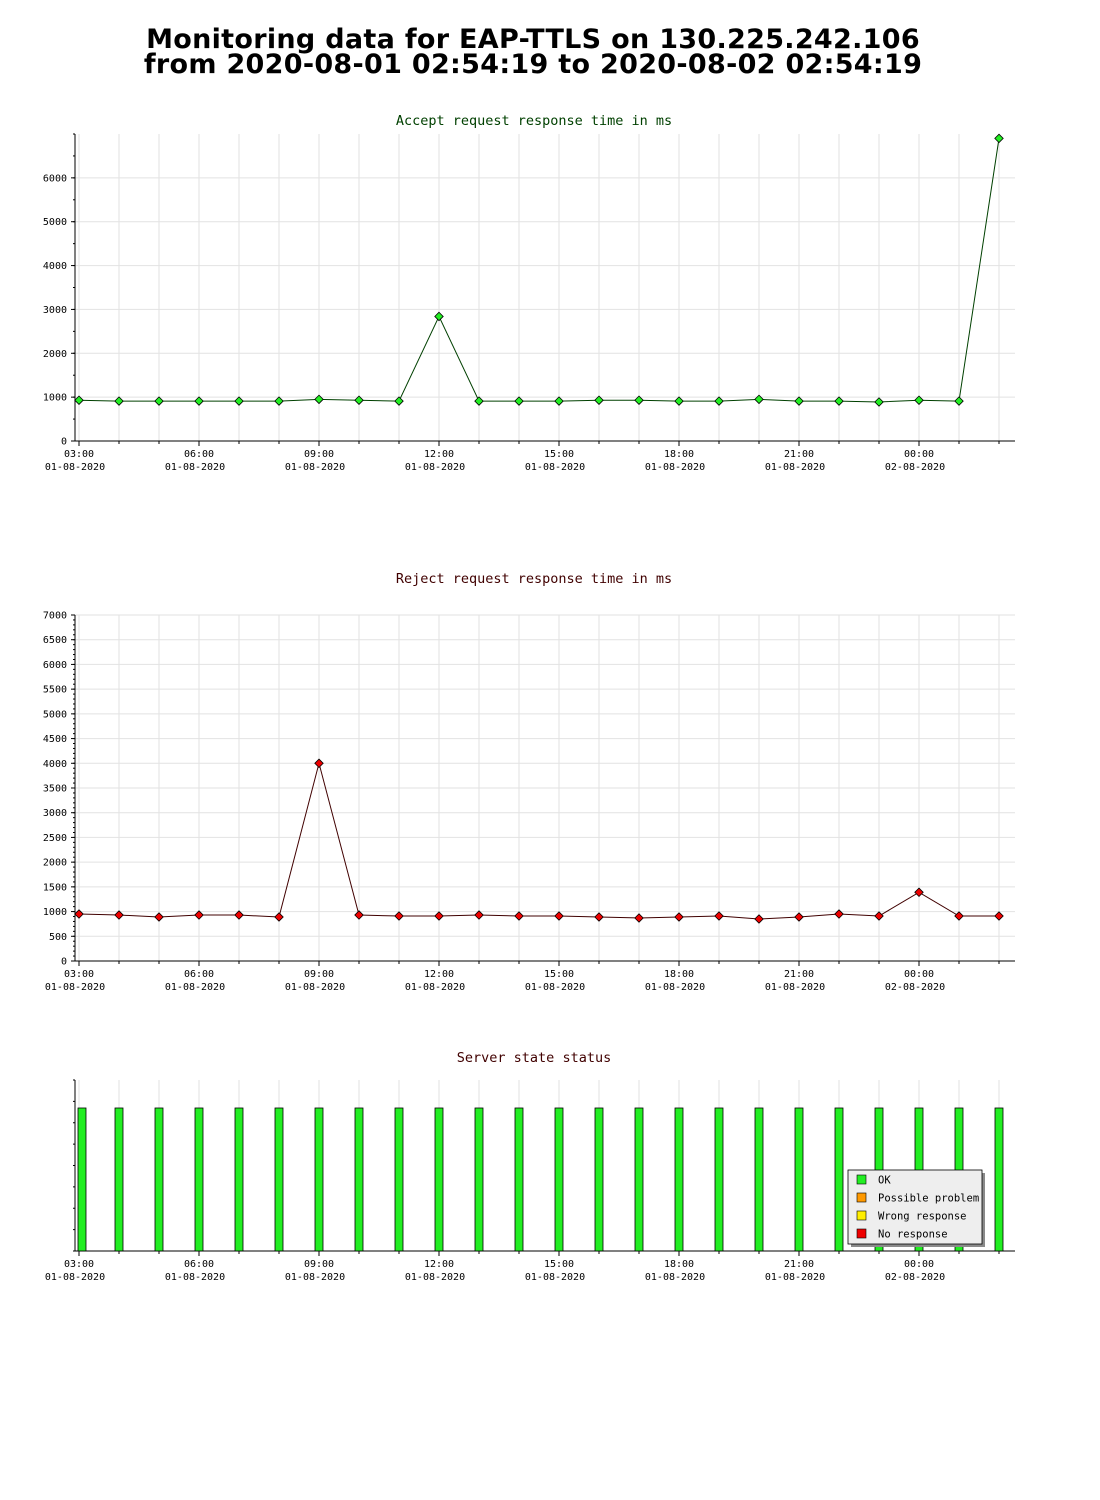 Image resolution: width=1100 pixels, height=1500 pixels. What do you see at coordinates (55, 354) in the screenshot?
I see `y-tick-label: 2000` at bounding box center [55, 354].